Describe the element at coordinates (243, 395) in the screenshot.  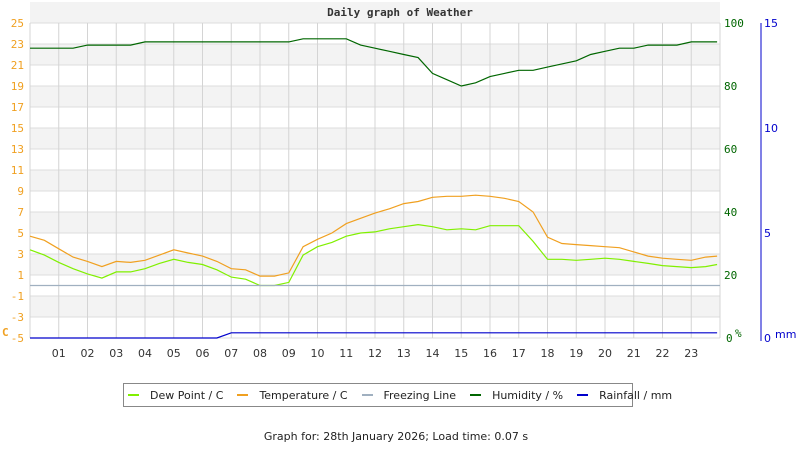
I see `temperature-swatch-icon` at that location.